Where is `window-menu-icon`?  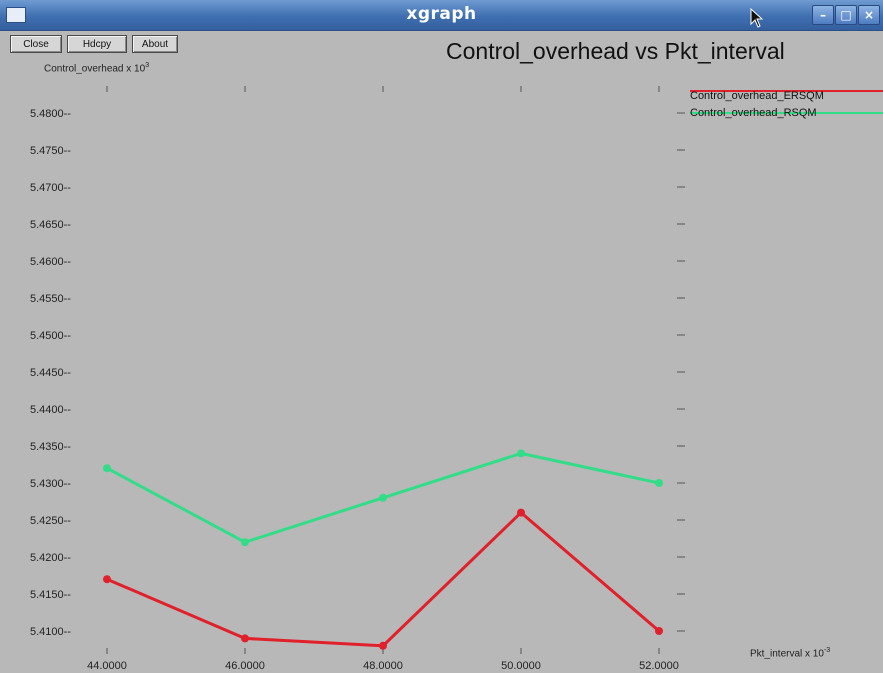 window-menu-icon is located at coordinates (16, 15).